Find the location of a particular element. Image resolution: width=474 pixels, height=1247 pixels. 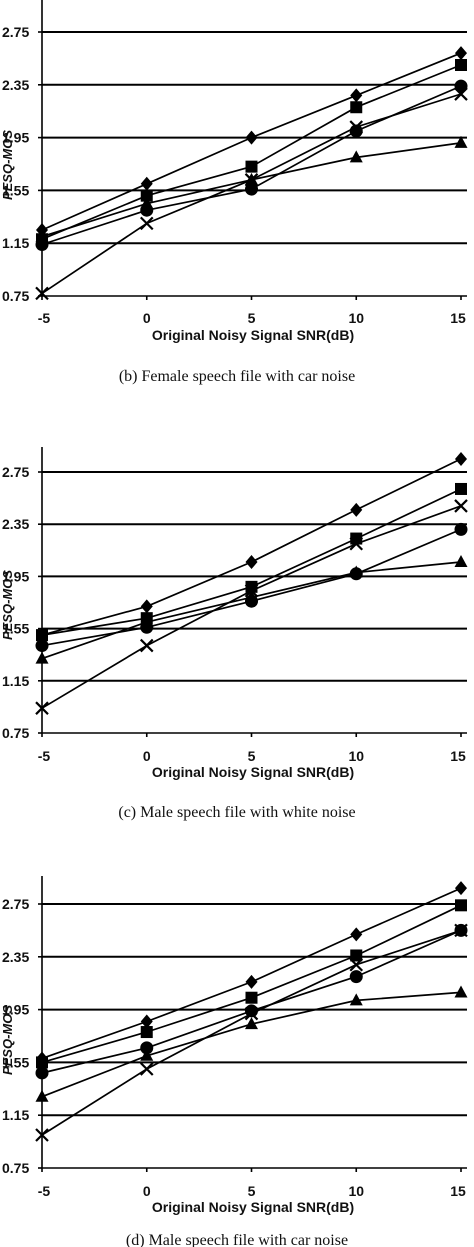

series-line-cross is located at coordinates (251, 1032).